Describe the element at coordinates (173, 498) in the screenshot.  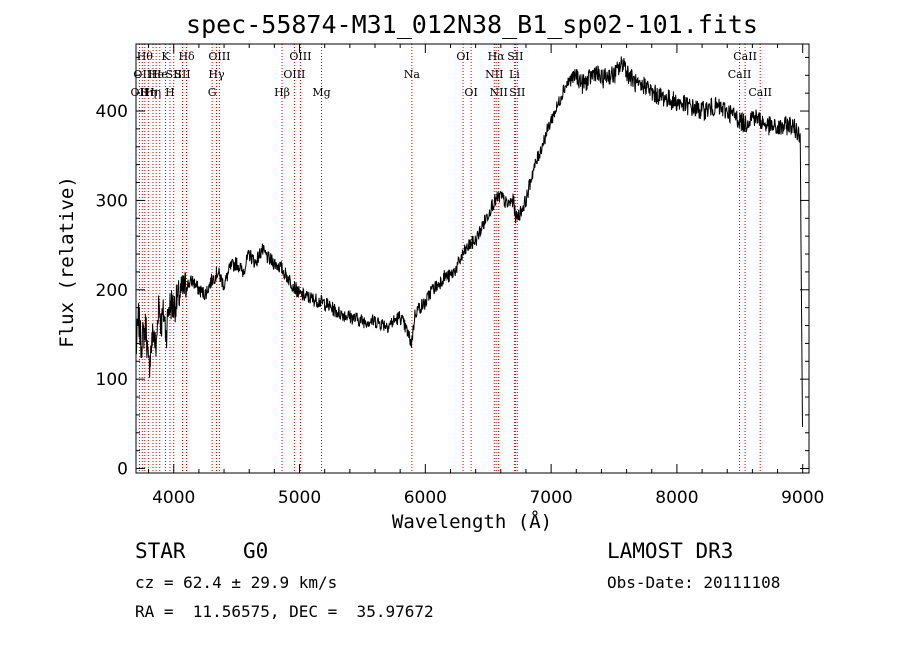
I see `x-tick-label-4000: 4000` at that location.